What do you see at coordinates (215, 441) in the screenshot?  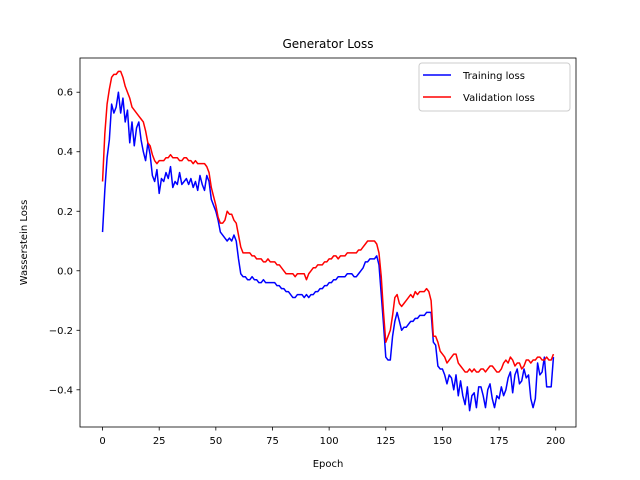 I see `x-tick-label: 50` at bounding box center [215, 441].